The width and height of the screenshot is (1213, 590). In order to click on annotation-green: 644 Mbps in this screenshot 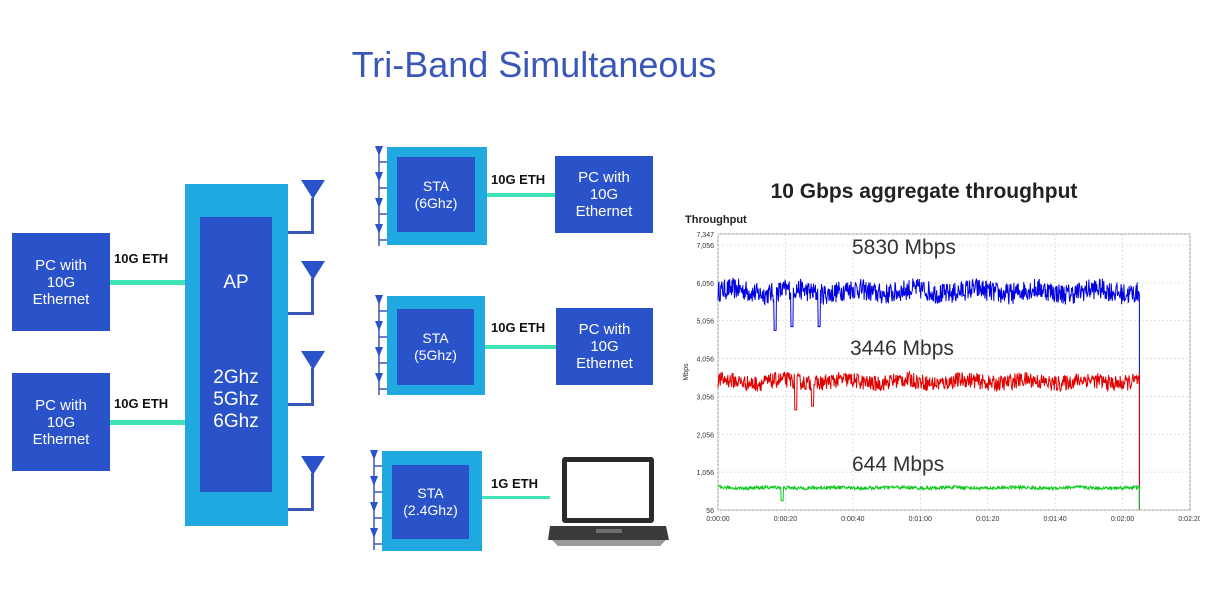, I will do `click(898, 464)`.